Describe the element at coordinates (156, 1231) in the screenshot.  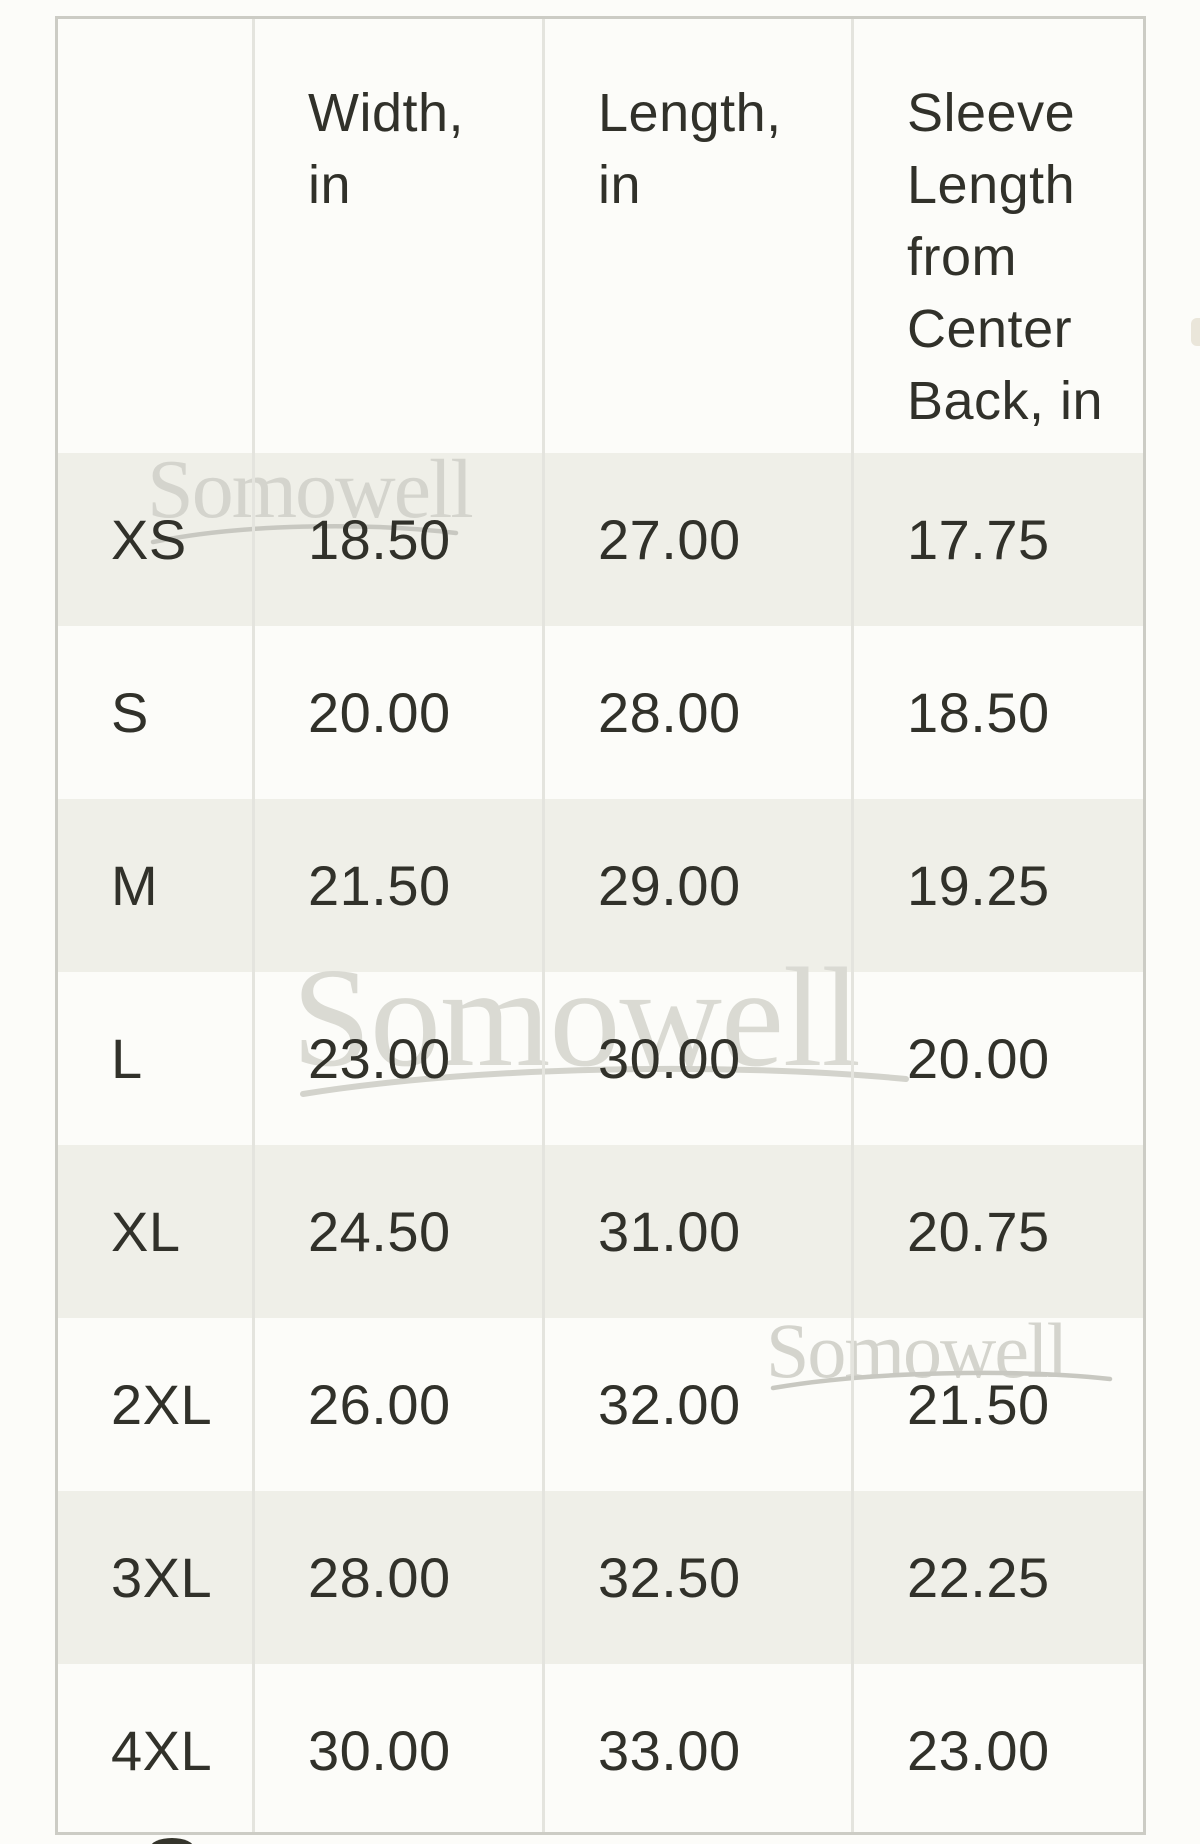
I see `cell-size: XL` at that location.